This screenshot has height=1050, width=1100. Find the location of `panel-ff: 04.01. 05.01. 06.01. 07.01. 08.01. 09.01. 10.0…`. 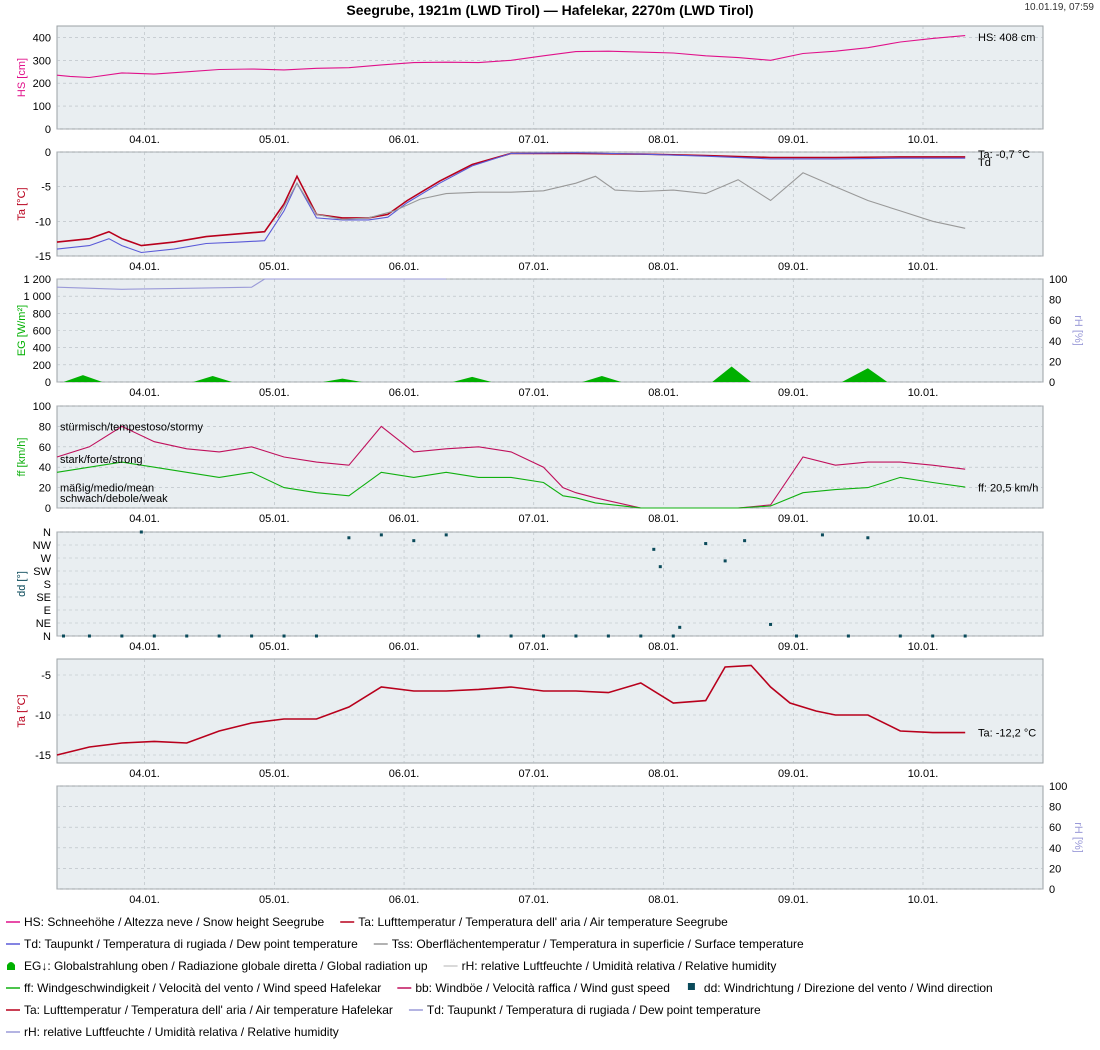

panel-ff: 04.01. 05.01. 06.01. 07.01. 08.01. 09.01. 10.0… is located at coordinates (530, 463).